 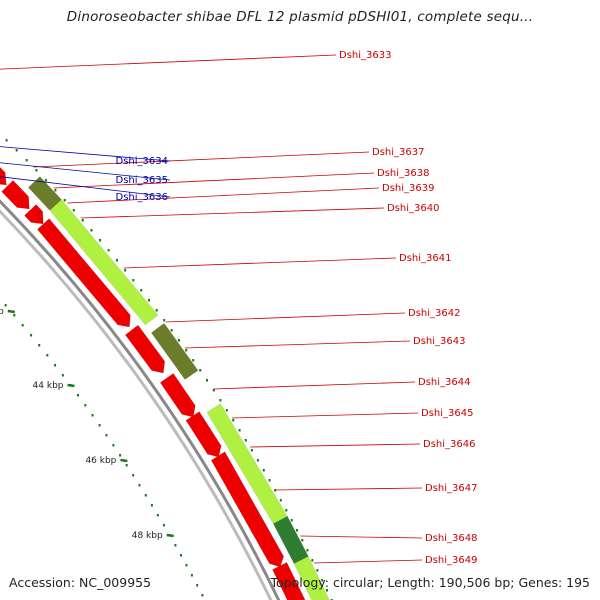 What do you see at coordinates (449, 444) in the screenshot?
I see `gene-label-dshi_3646: Dshi_3646` at bounding box center [449, 444].